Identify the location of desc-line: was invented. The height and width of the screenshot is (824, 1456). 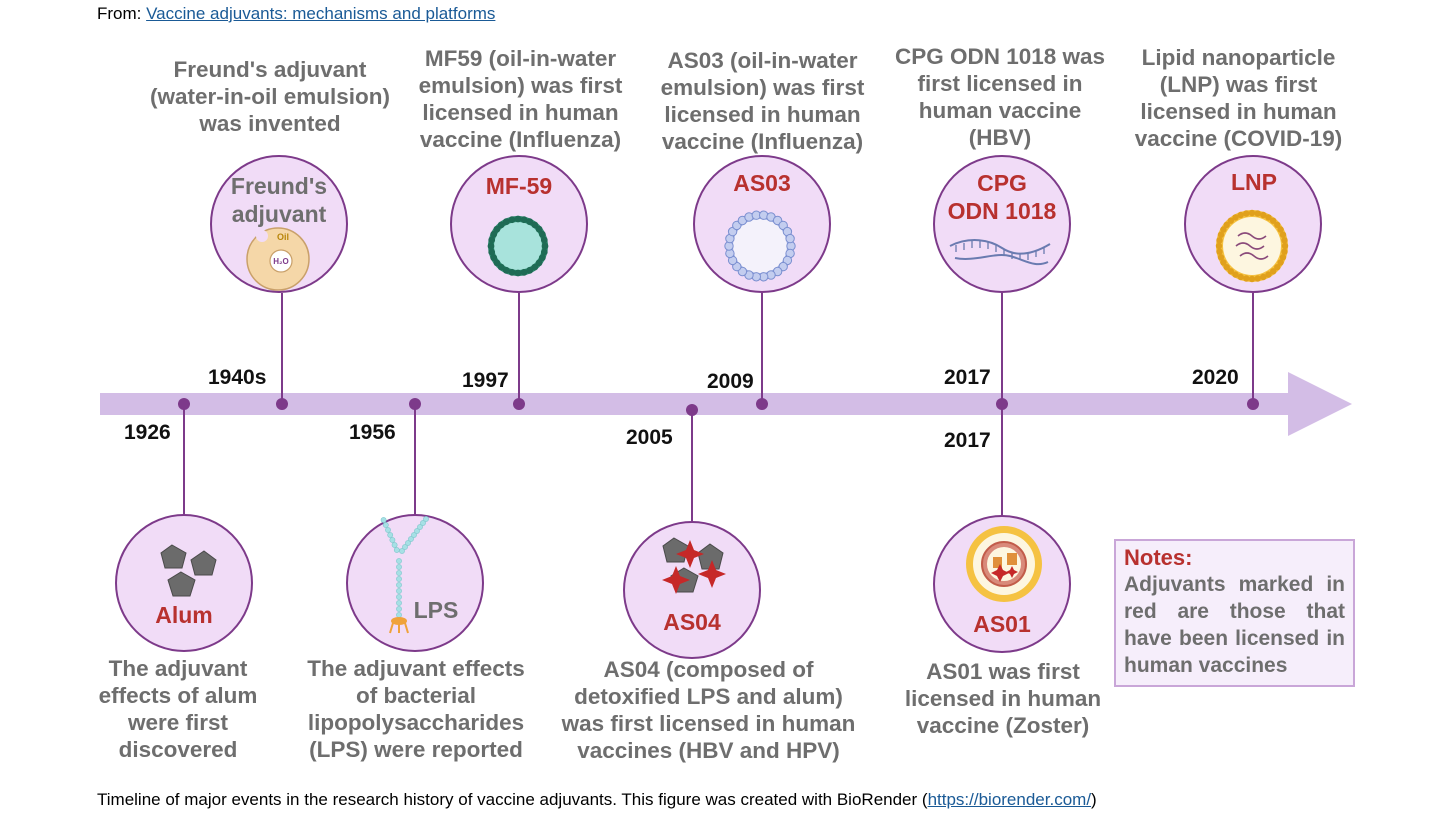
(270, 123).